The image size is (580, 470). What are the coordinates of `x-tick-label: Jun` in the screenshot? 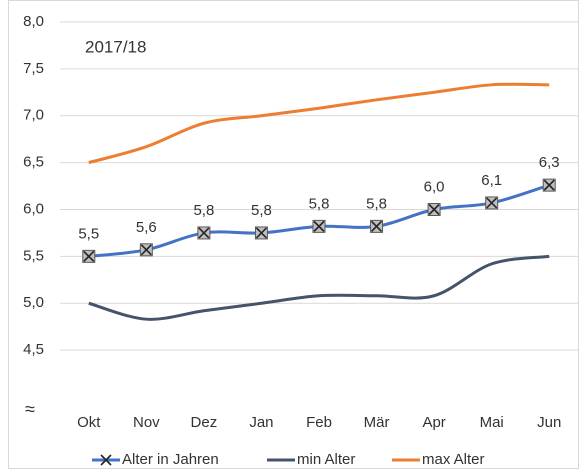 It's located at (549, 422).